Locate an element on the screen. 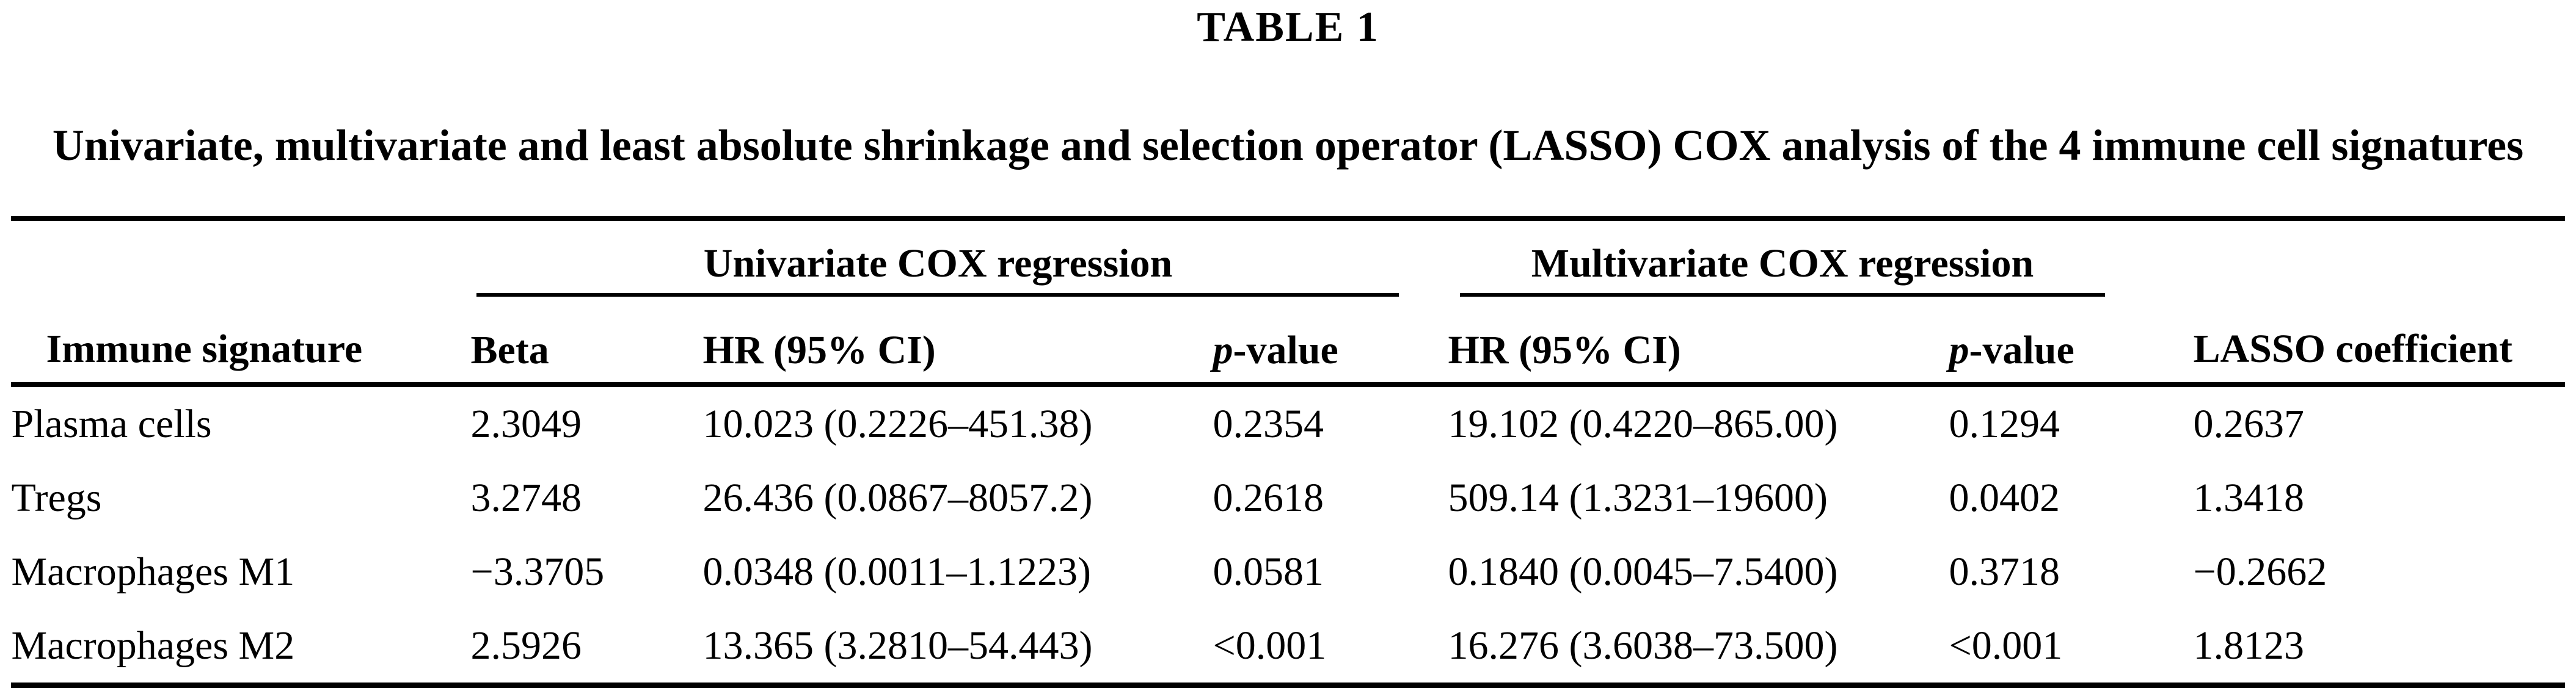 The image size is (2576, 688). cell-beta: 3.2748 is located at coordinates (526, 497).